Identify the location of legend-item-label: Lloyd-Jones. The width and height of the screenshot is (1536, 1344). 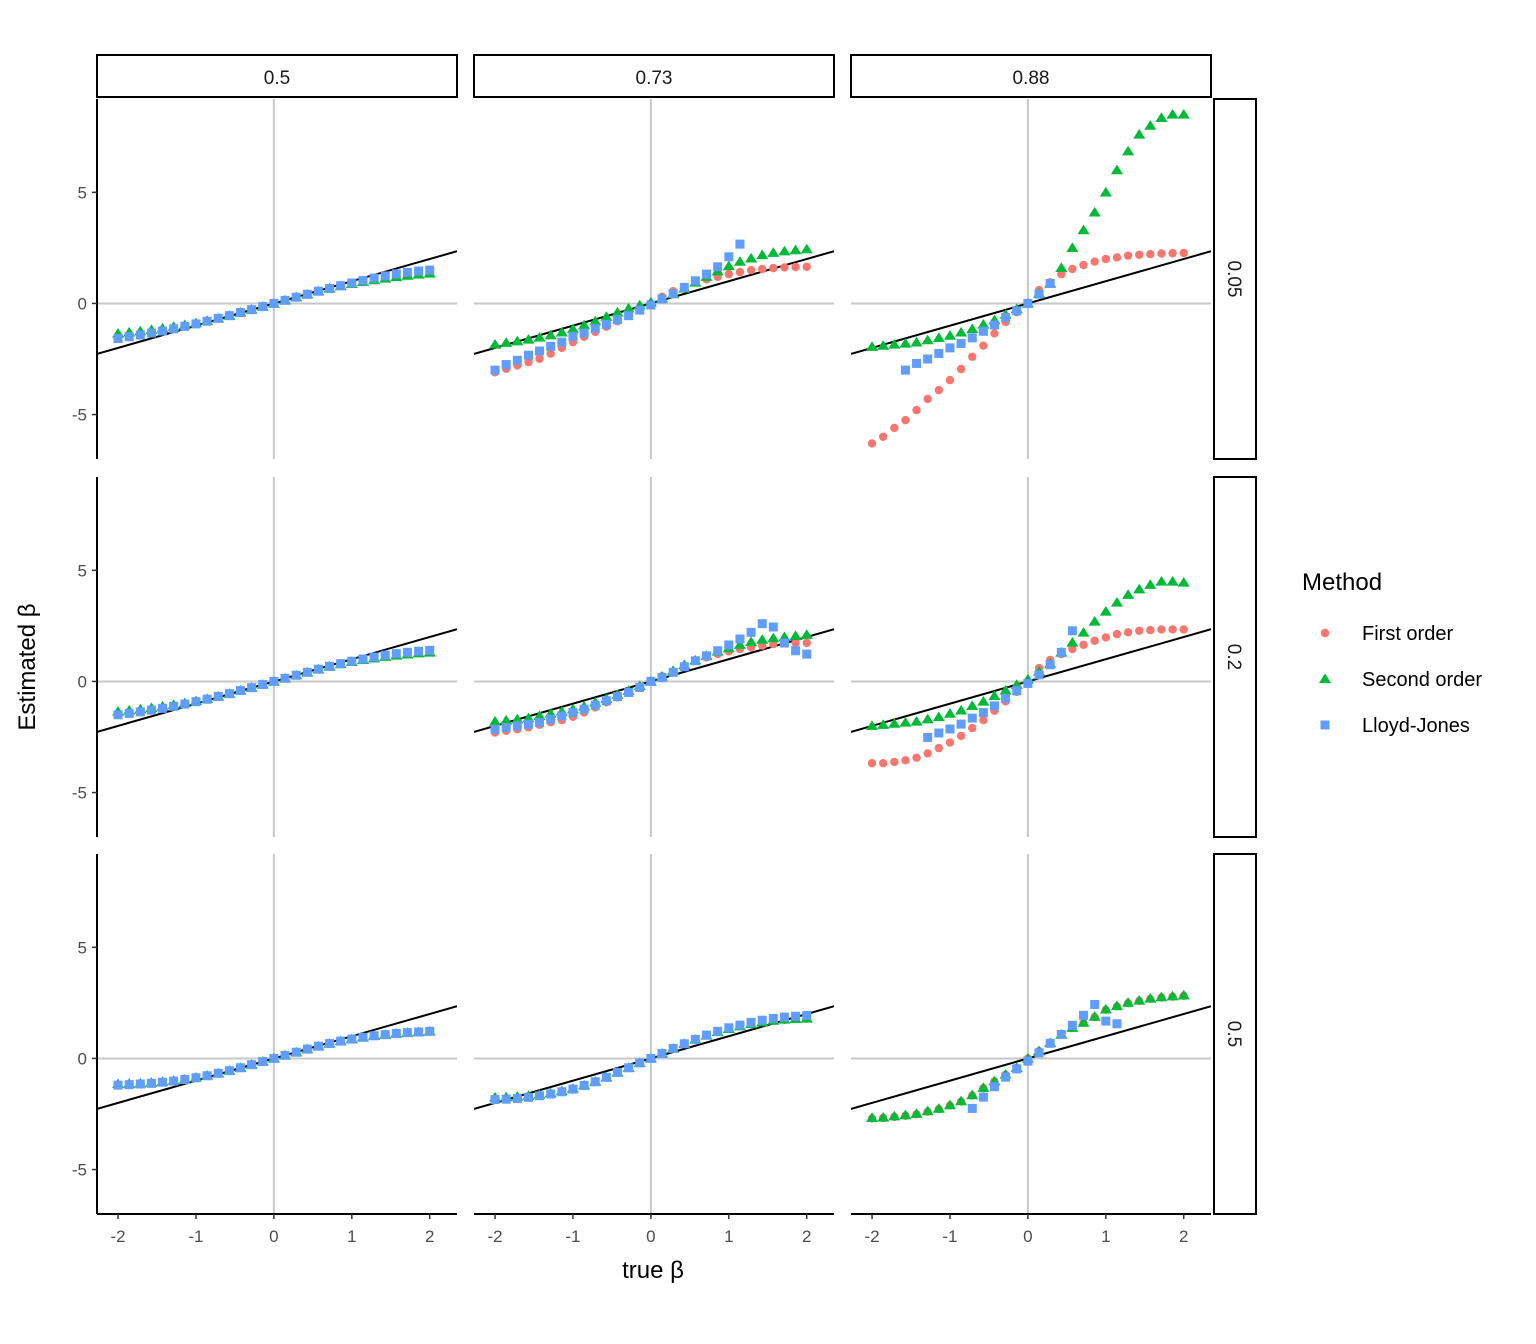
(1416, 726).